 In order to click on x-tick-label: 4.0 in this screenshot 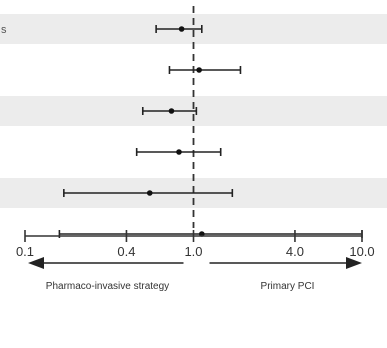, I will do `click(295, 251)`.